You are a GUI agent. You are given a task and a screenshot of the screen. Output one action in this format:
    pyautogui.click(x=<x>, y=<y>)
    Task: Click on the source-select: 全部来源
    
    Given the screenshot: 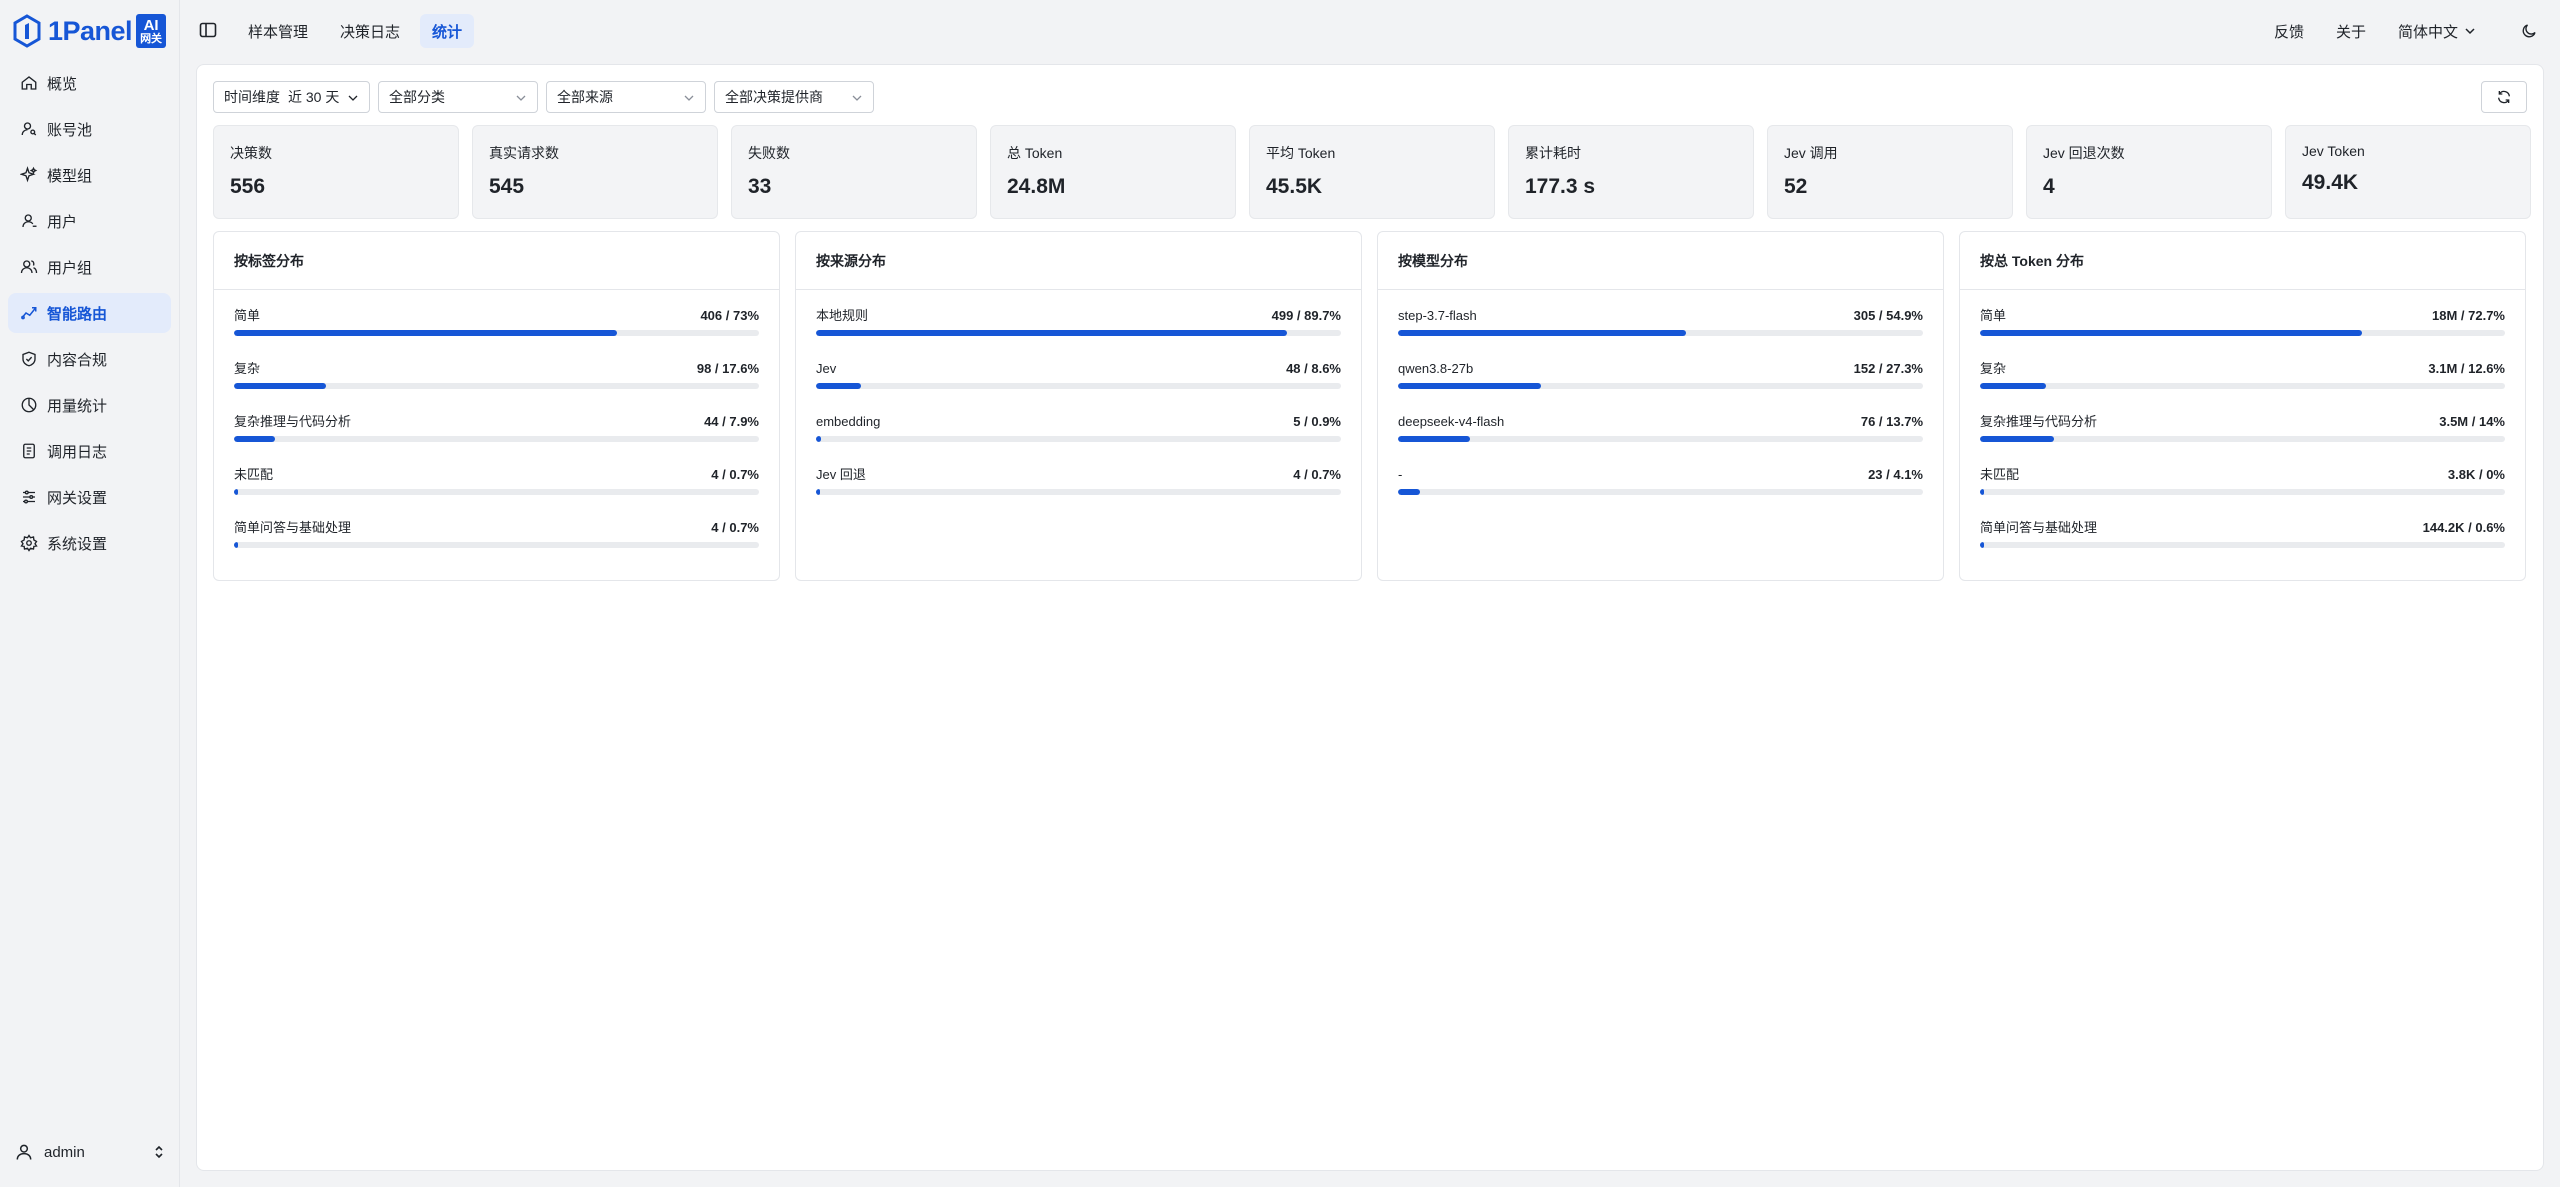 What is the action you would take?
    pyautogui.click(x=626, y=97)
    